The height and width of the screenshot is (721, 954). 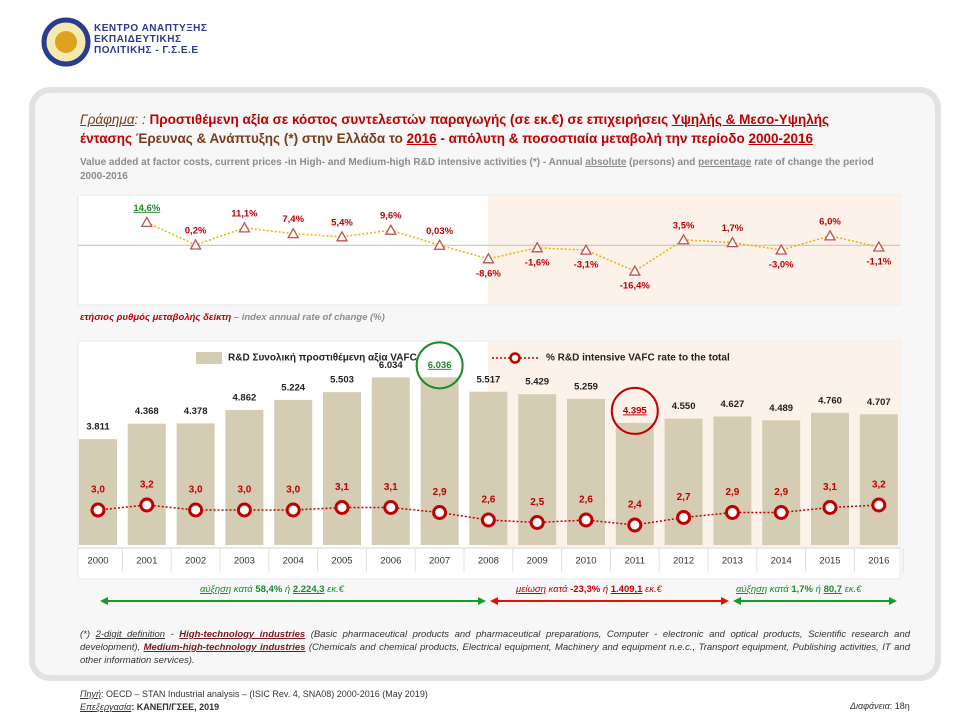 I want to click on x-tick-label: 2004, so click(x=293, y=561).